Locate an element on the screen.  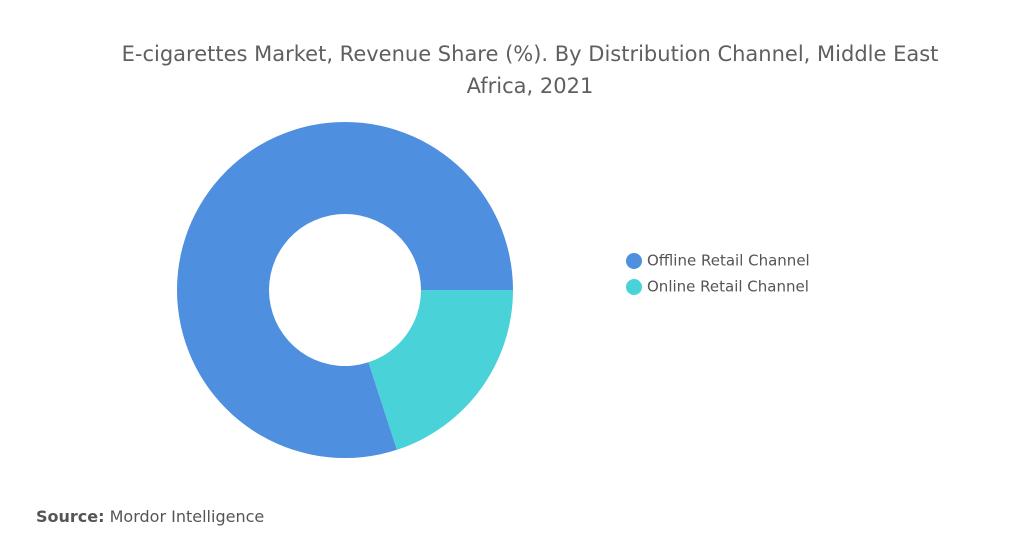
donut-segment is located at coordinates (440, 370).